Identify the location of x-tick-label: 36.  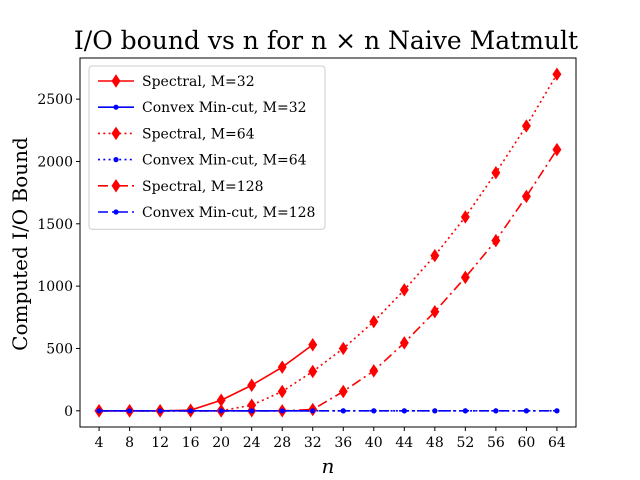
(343, 443).